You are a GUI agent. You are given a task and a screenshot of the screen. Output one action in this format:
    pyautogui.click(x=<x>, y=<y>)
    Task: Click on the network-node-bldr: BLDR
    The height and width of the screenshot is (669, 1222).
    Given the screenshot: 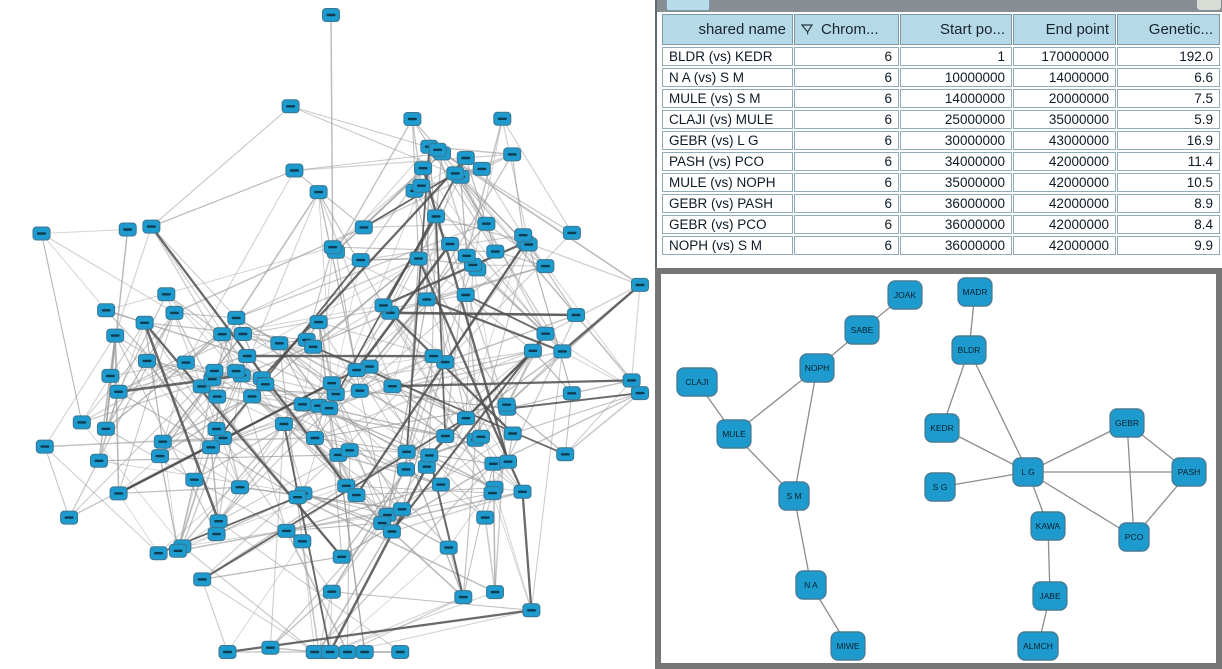 What is the action you would take?
    pyautogui.click(x=969, y=350)
    